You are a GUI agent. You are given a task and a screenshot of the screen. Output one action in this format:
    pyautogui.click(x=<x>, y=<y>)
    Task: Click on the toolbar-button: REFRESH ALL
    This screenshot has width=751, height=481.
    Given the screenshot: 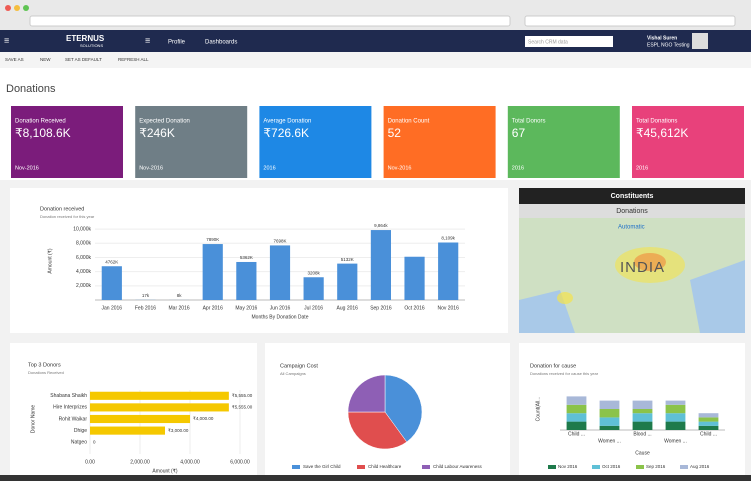 What is the action you would take?
    pyautogui.click(x=133, y=59)
    